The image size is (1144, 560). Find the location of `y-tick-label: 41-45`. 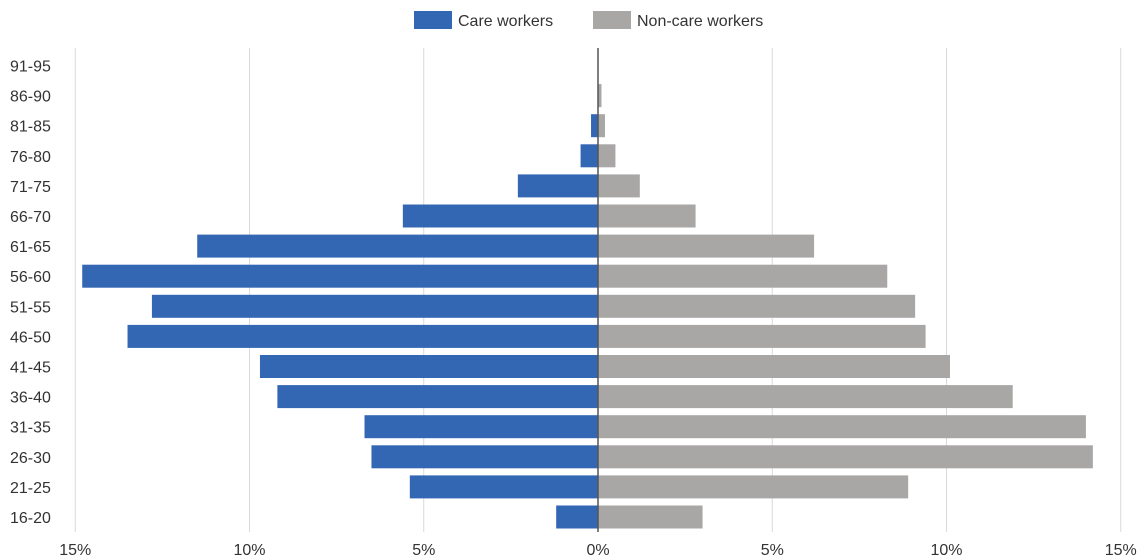

y-tick-label: 41-45 is located at coordinates (30, 368).